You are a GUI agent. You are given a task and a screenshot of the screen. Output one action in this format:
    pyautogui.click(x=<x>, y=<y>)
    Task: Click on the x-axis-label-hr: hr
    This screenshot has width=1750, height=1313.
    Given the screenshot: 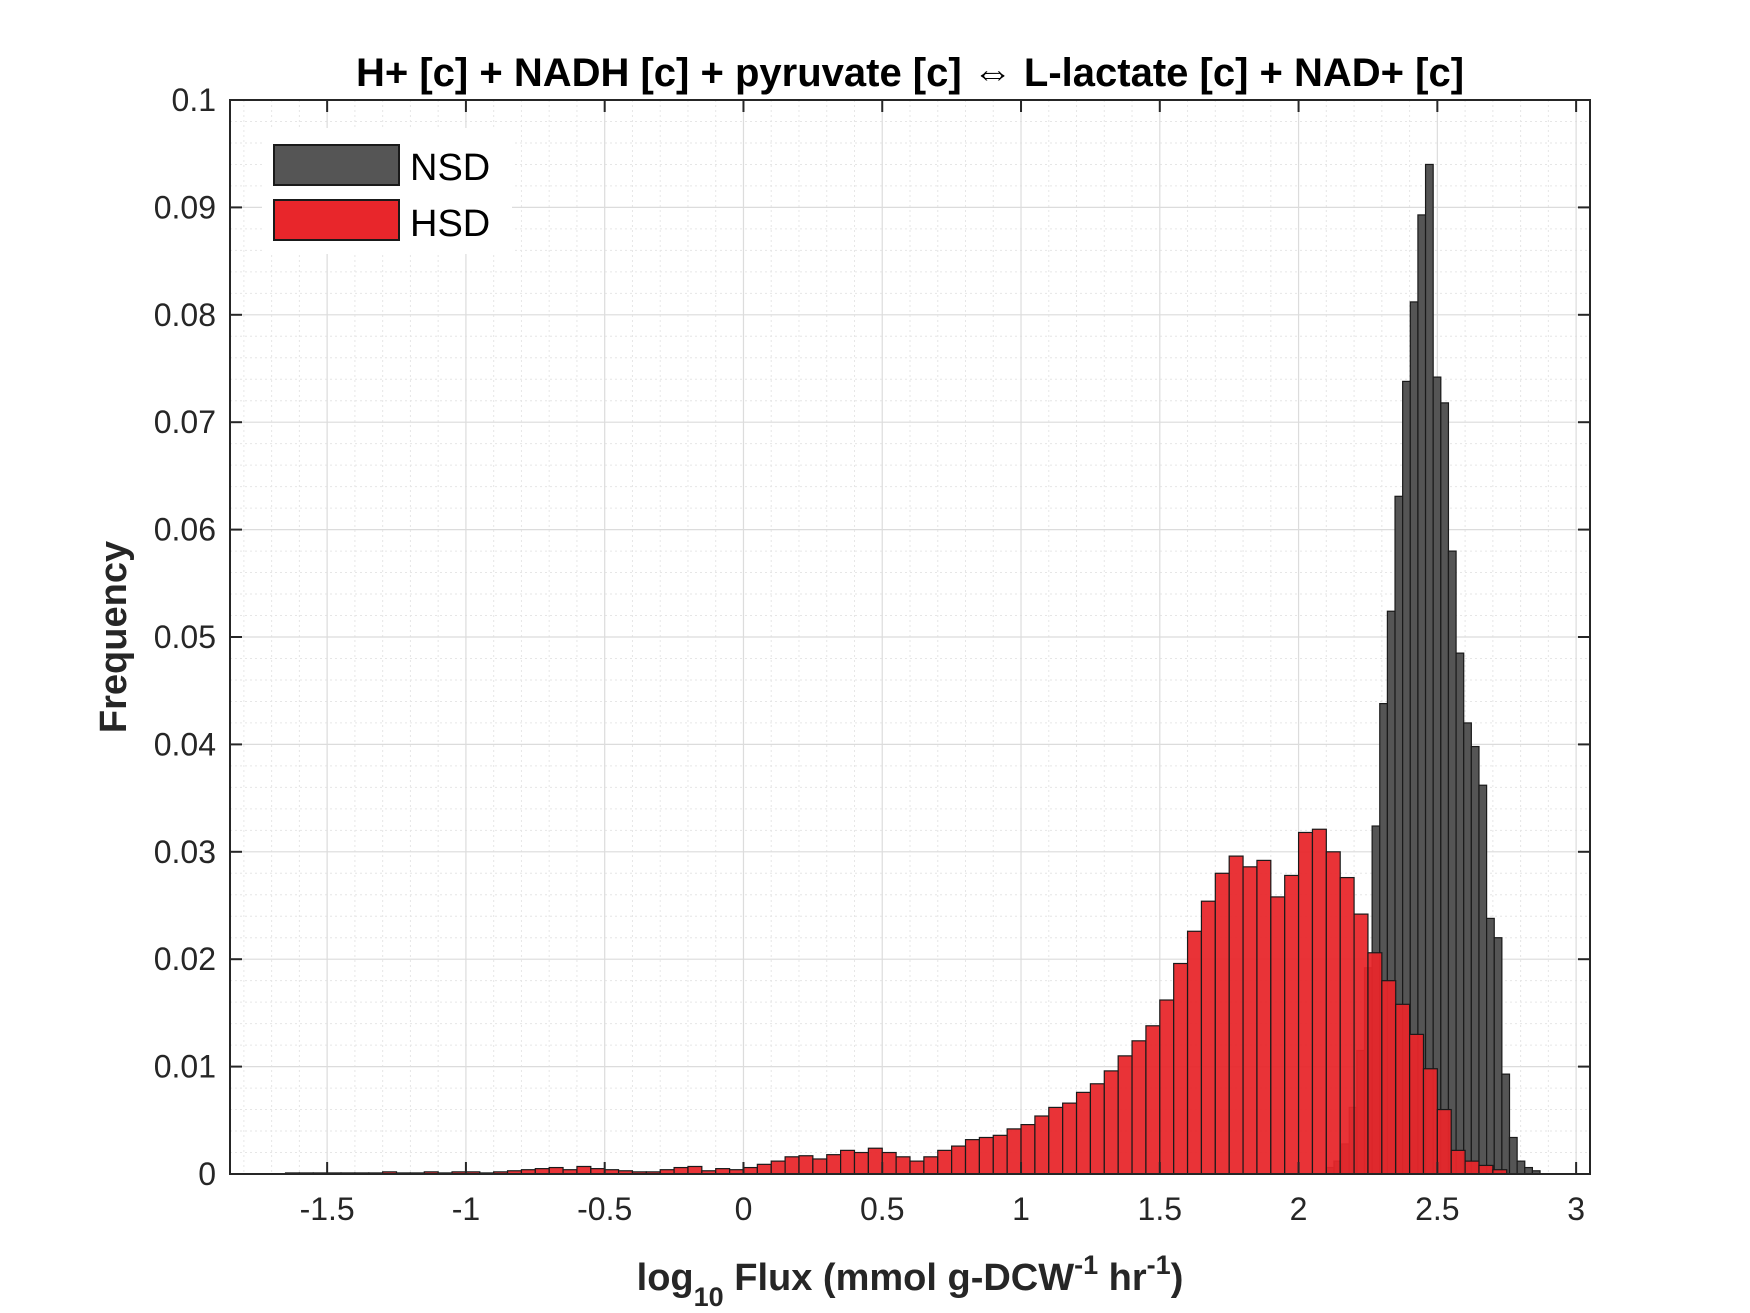 What is the action you would take?
    pyautogui.click(x=1122, y=1278)
    